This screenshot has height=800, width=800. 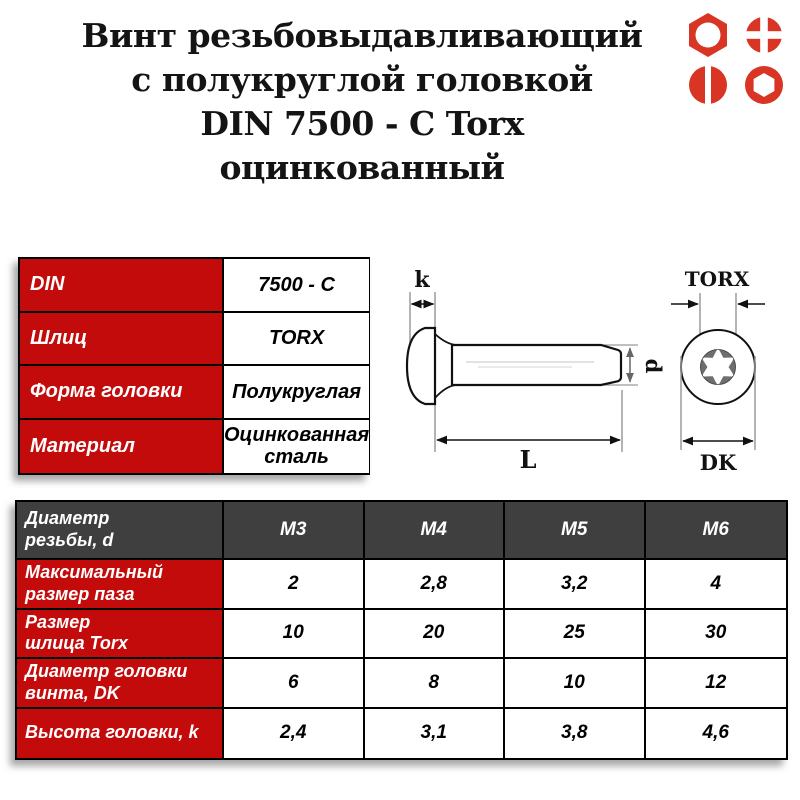 What do you see at coordinates (718, 367) in the screenshot?
I see `torx-star` at bounding box center [718, 367].